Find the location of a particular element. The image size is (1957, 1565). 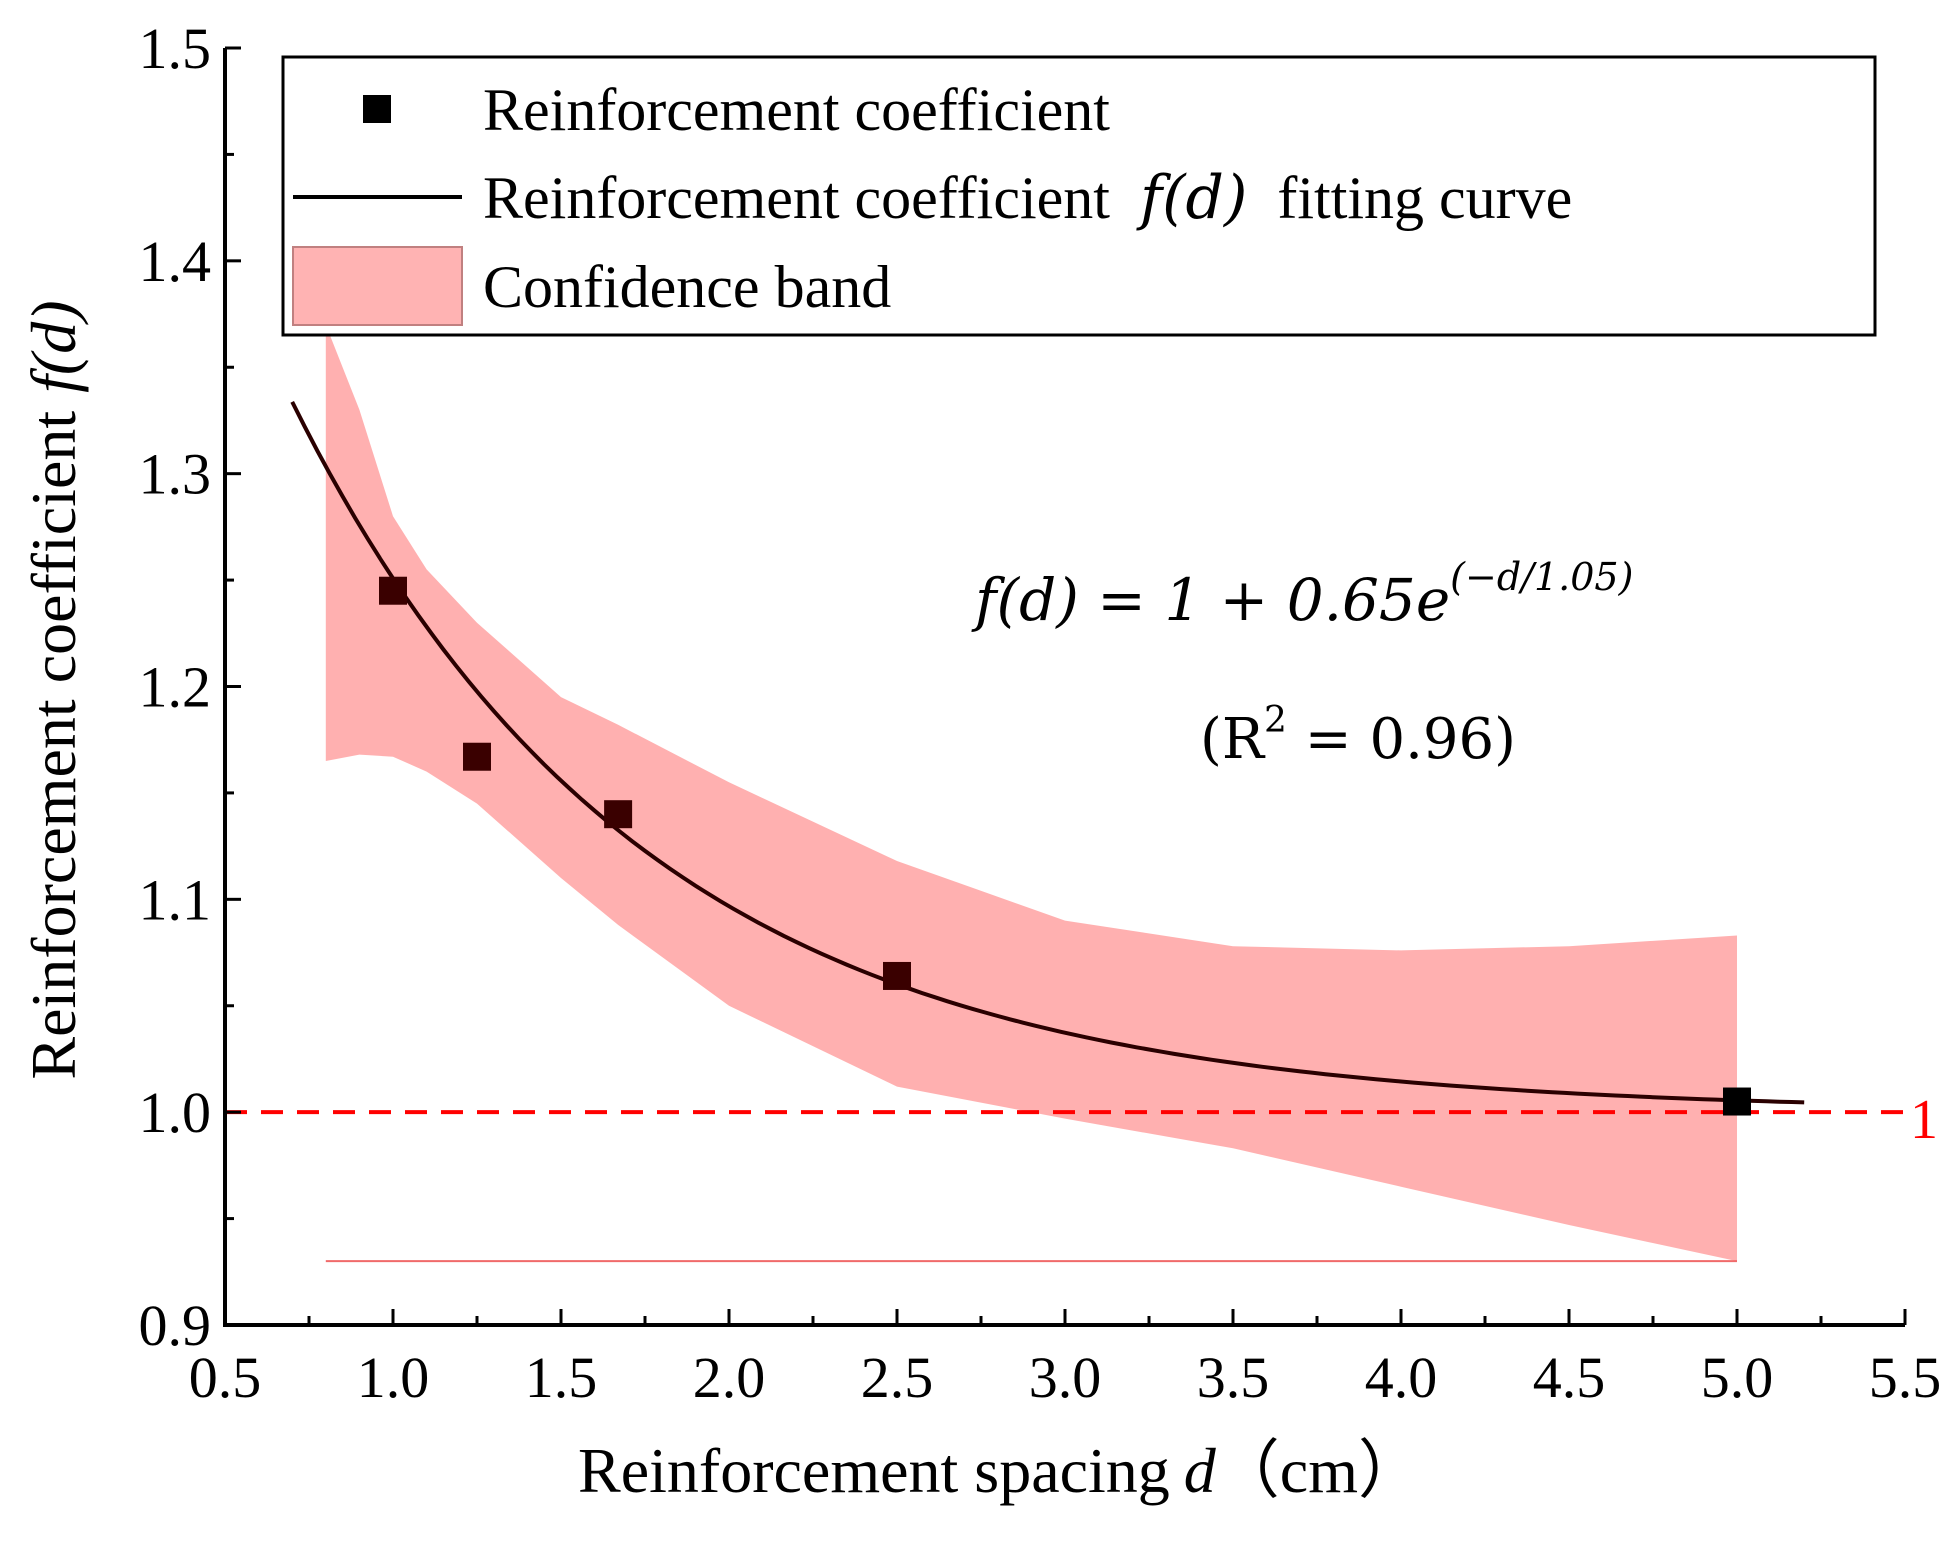

r-squared-sup: 2 is located at coordinates (1275, 720).